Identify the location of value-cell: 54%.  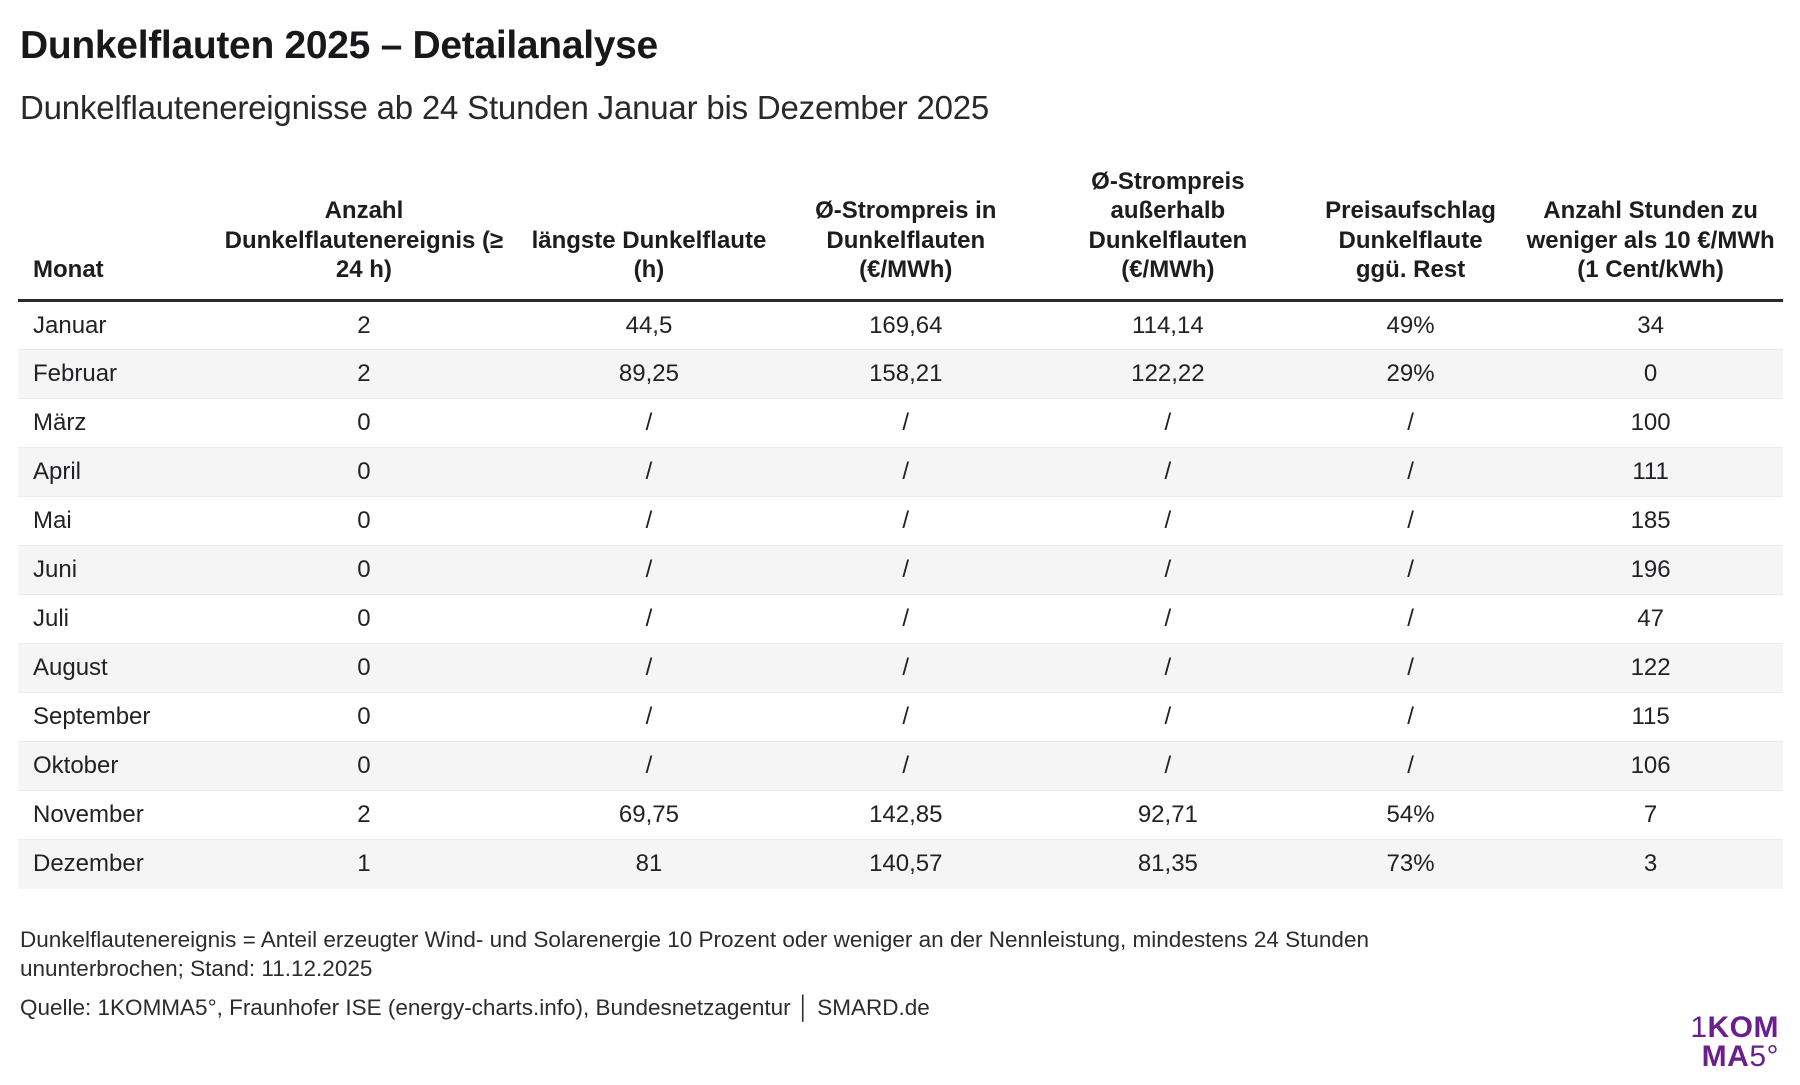
(1410, 815).